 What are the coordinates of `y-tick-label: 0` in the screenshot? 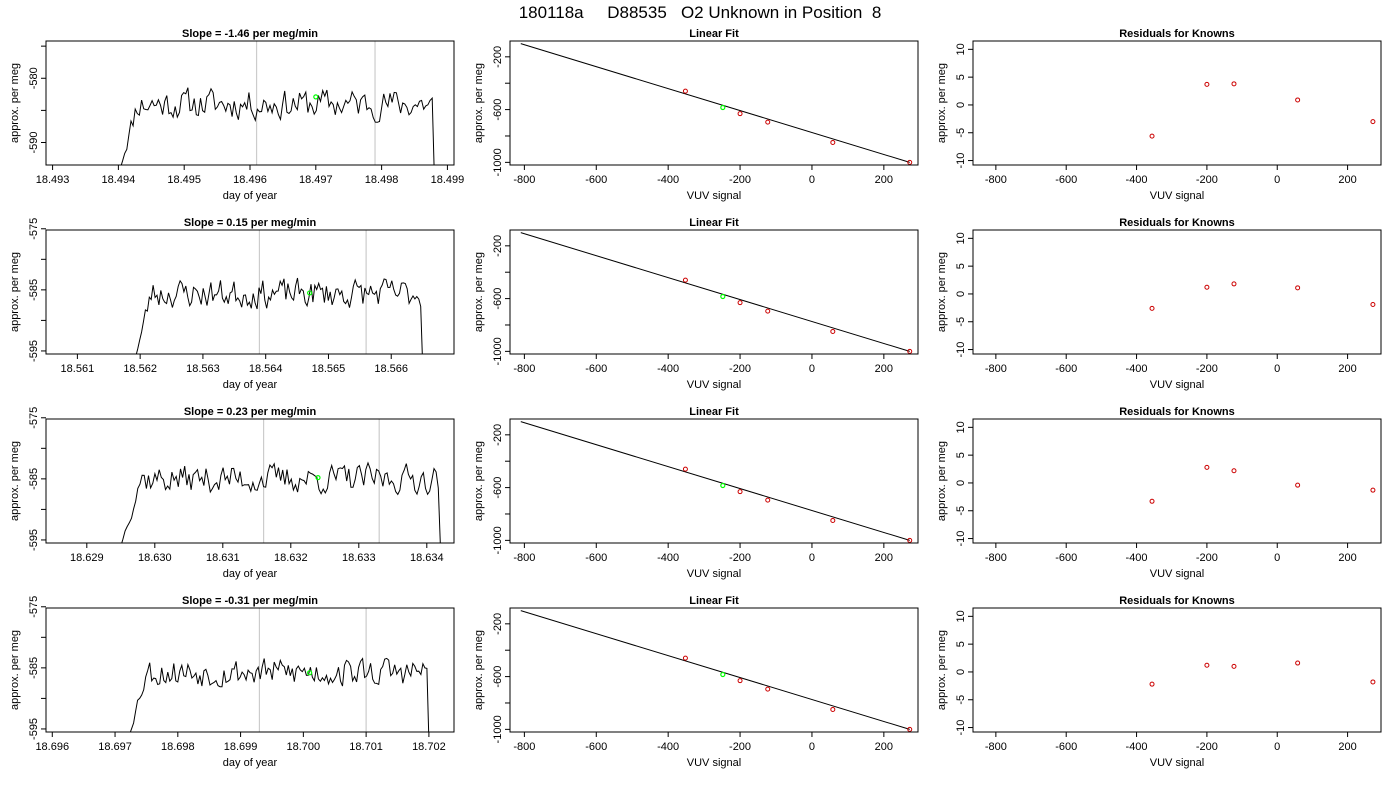 It's located at (961, 105).